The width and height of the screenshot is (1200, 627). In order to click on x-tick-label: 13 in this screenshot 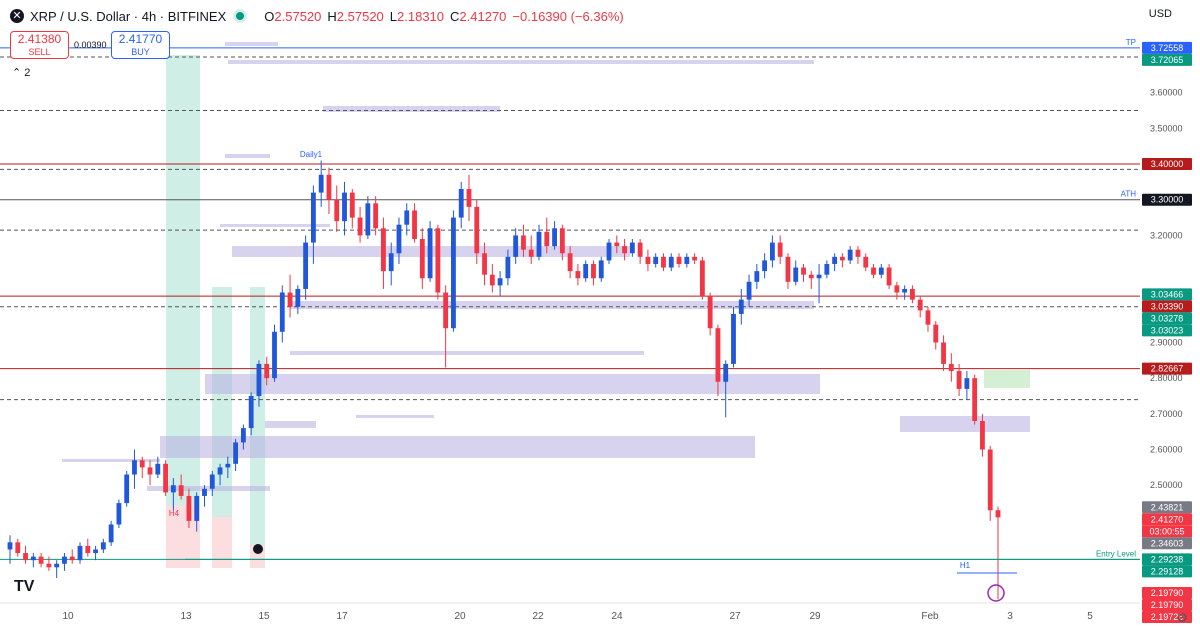, I will do `click(186, 616)`.